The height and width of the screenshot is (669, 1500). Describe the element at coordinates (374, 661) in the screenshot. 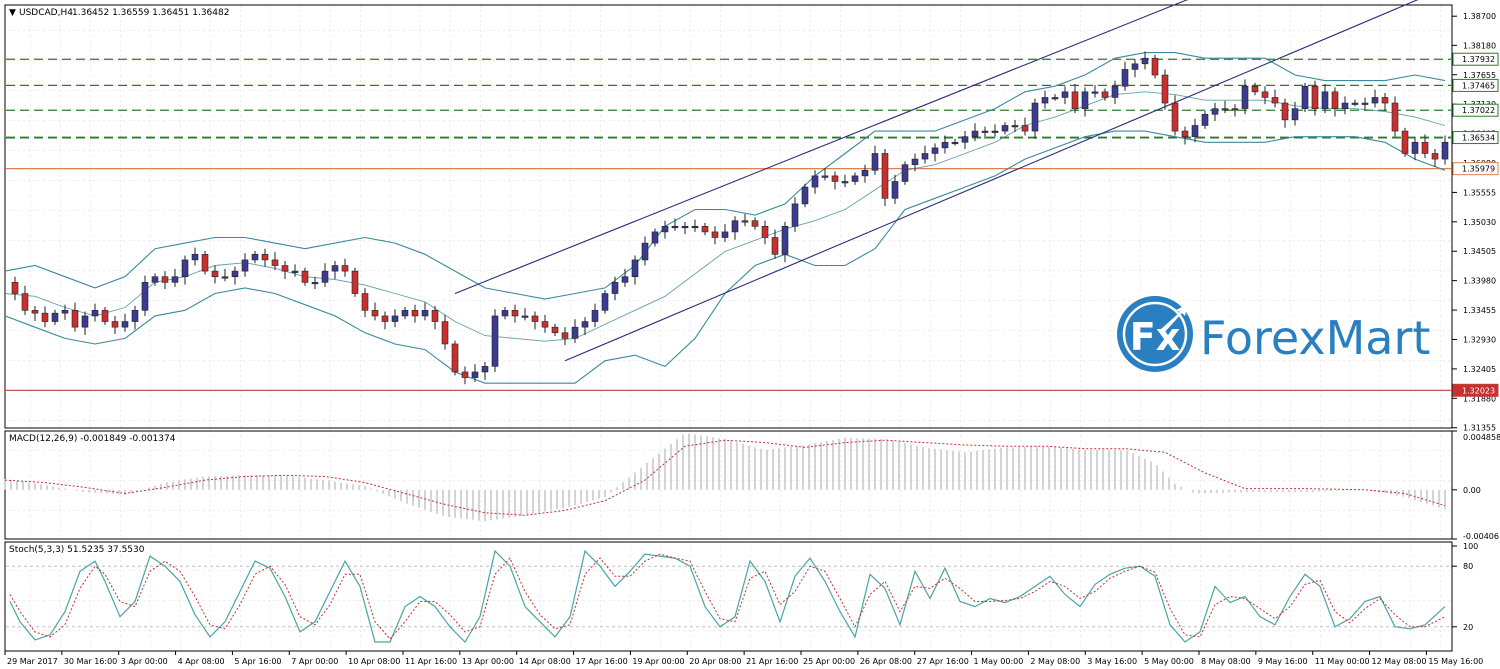

I see `time-tick-label: 10 Apr 08:00` at that location.